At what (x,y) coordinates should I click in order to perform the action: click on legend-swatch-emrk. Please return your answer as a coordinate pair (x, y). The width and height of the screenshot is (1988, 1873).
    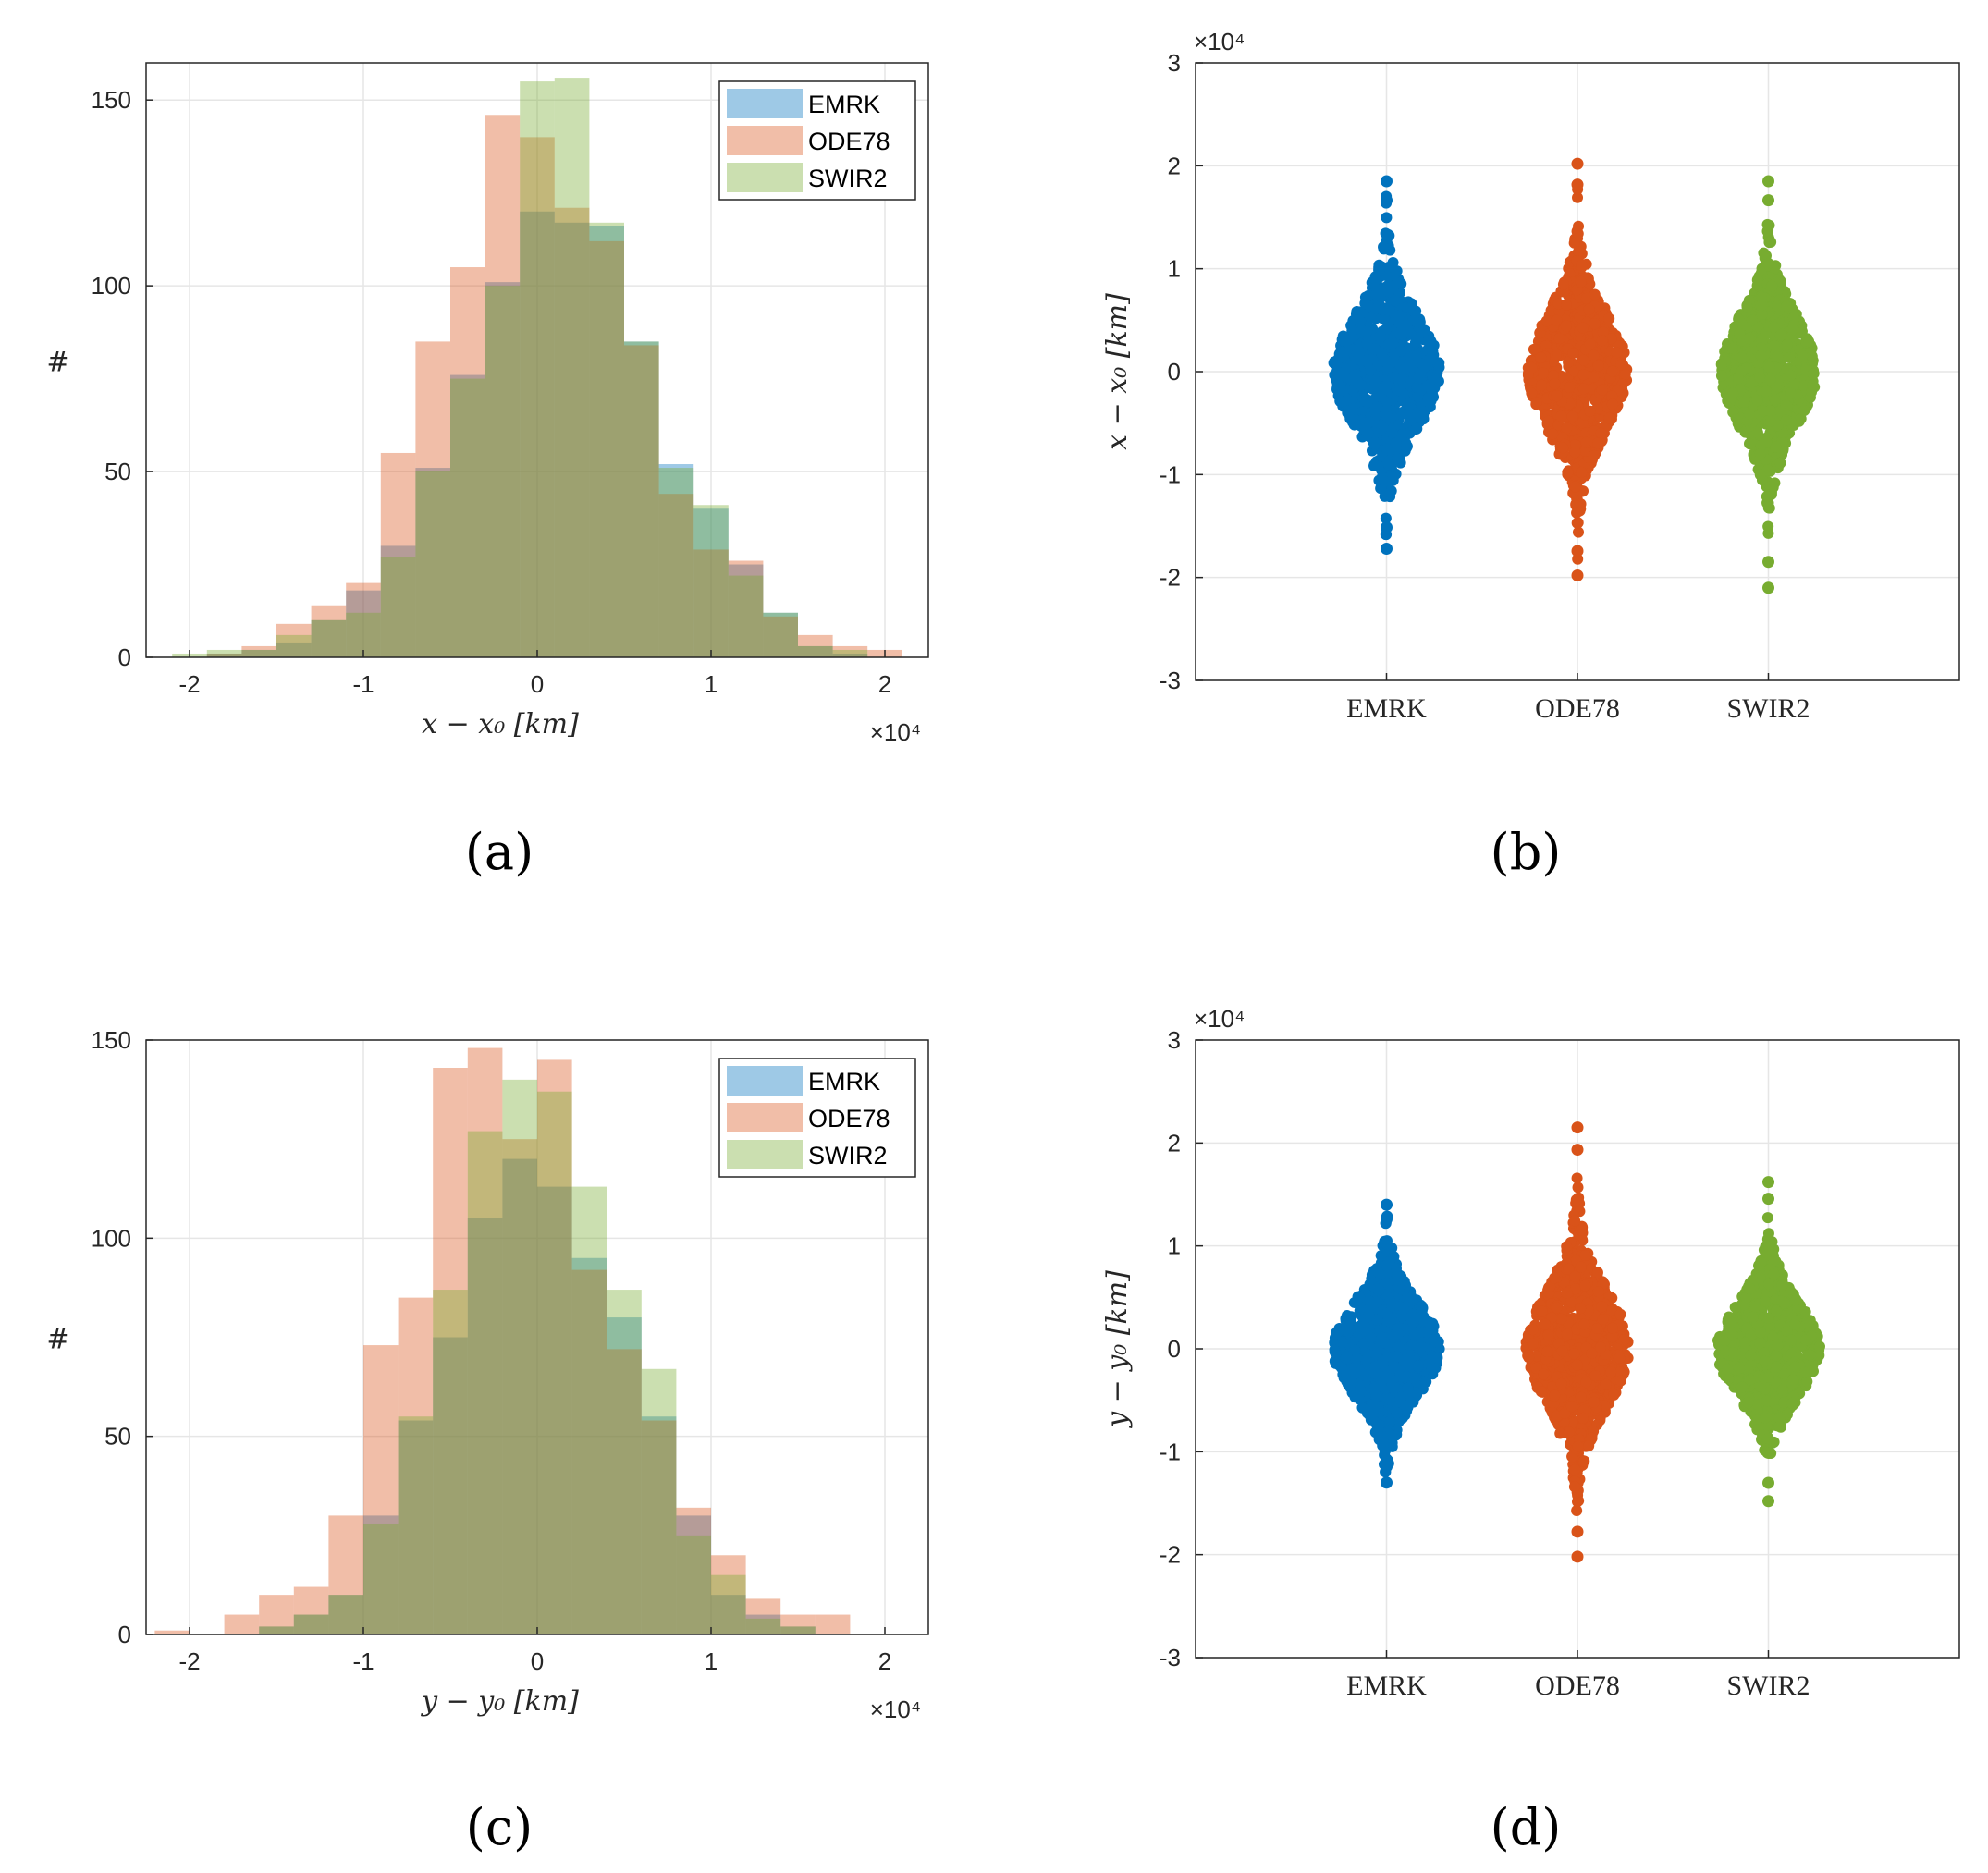
    Looking at the image, I should click on (765, 1081).